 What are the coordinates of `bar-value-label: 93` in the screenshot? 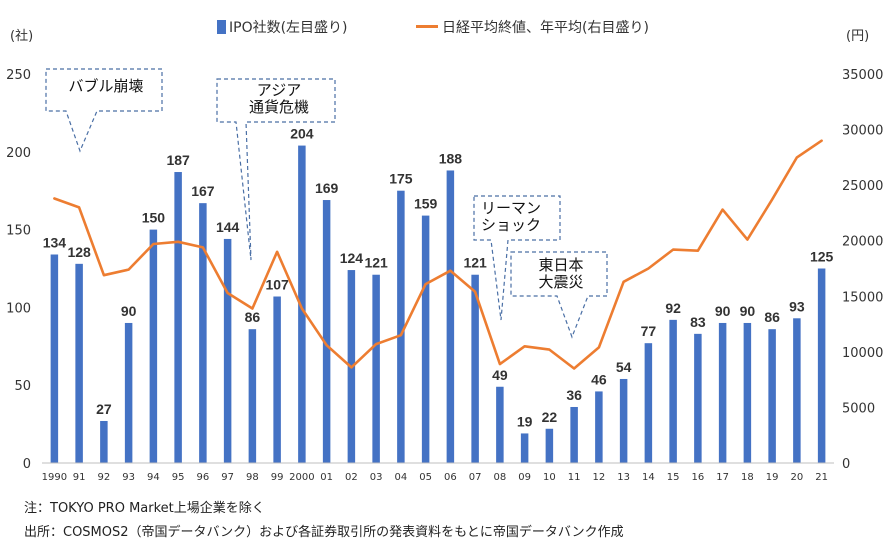 It's located at (797, 306).